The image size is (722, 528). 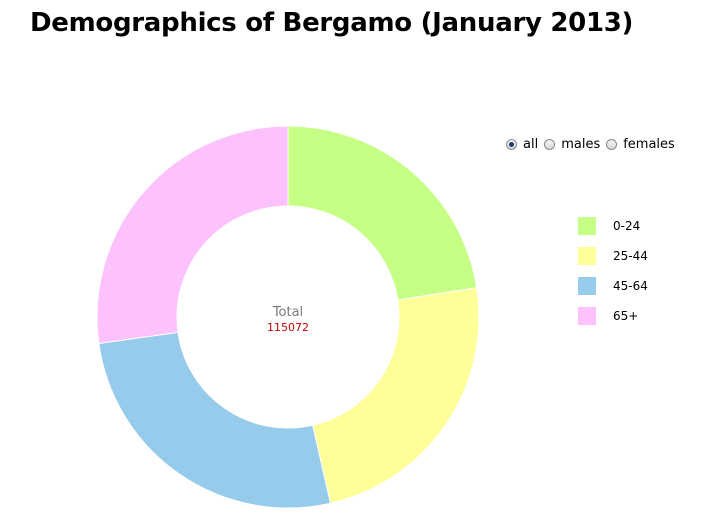 What do you see at coordinates (531, 144) in the screenshot?
I see `radio-all-label: all` at bounding box center [531, 144].